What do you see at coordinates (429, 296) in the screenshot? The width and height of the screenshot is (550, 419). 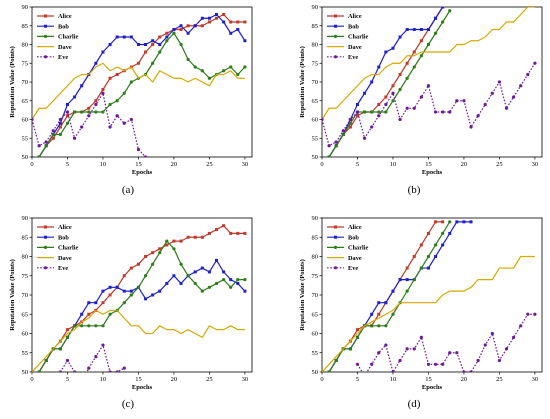 I see `plot-area` at bounding box center [429, 296].